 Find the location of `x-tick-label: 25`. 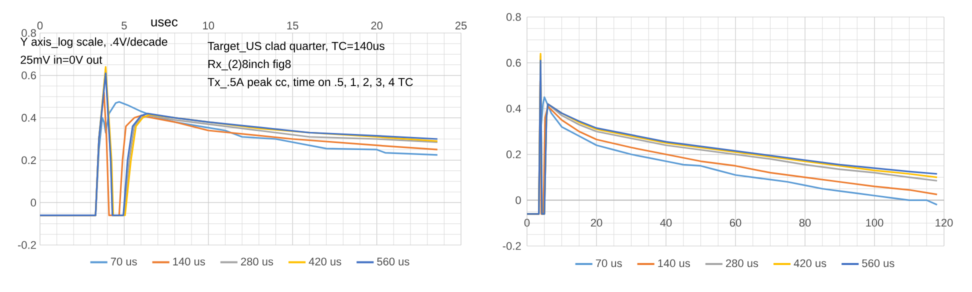

x-tick-label: 25 is located at coordinates (461, 26).